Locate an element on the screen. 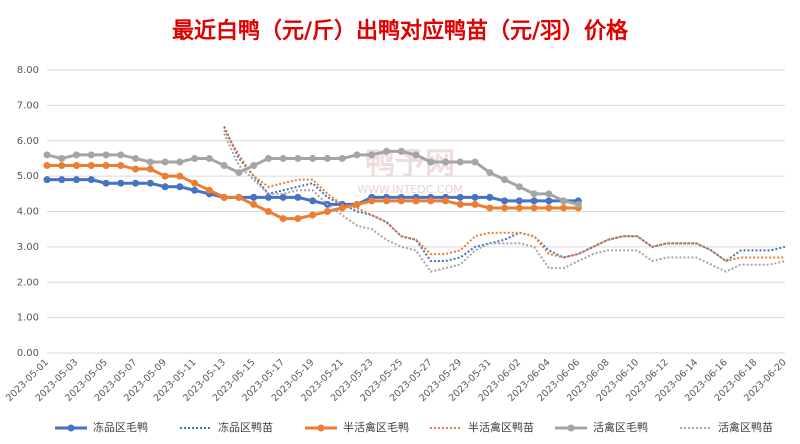 The width and height of the screenshot is (800, 444). legend-label: 活禽区鸭苗 is located at coordinates (745, 427).